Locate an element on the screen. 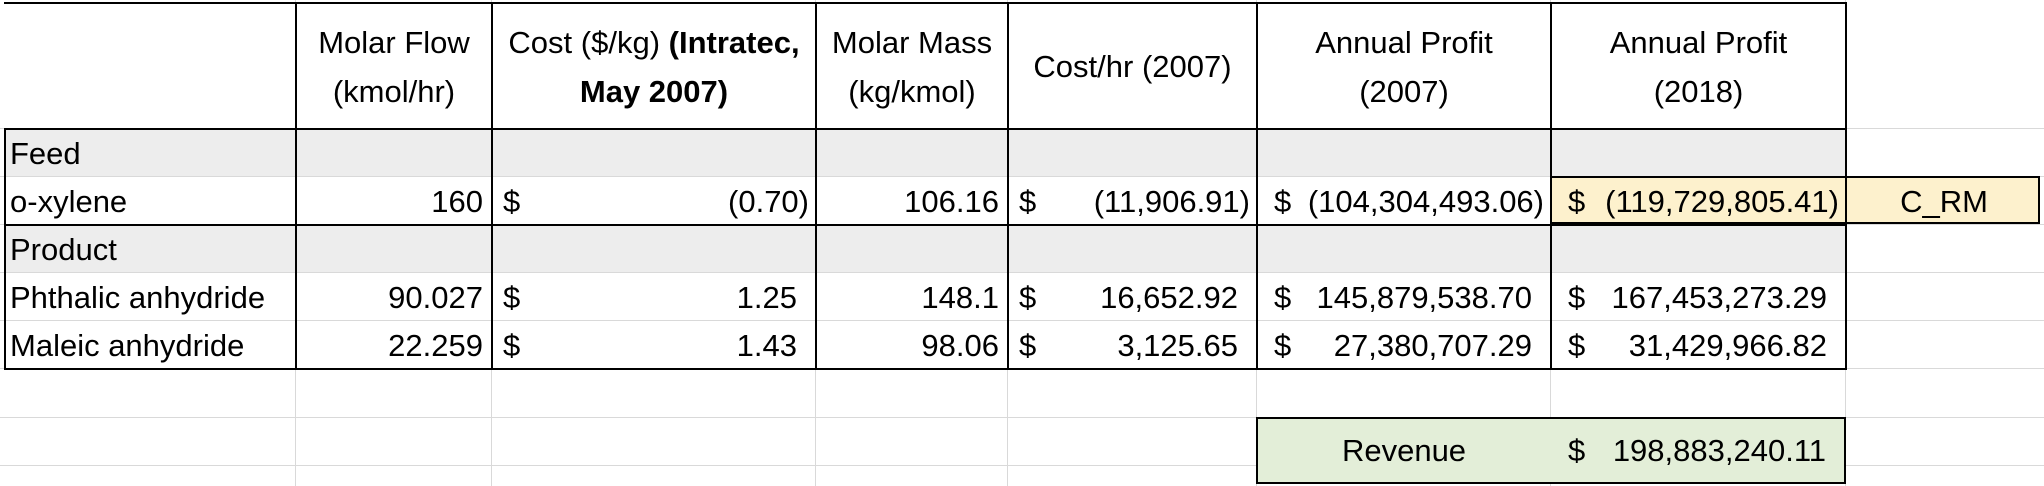 Image resolution: width=2044 pixels, height=486 pixels. molar-mass-cell: 106.16 is located at coordinates (951, 201).